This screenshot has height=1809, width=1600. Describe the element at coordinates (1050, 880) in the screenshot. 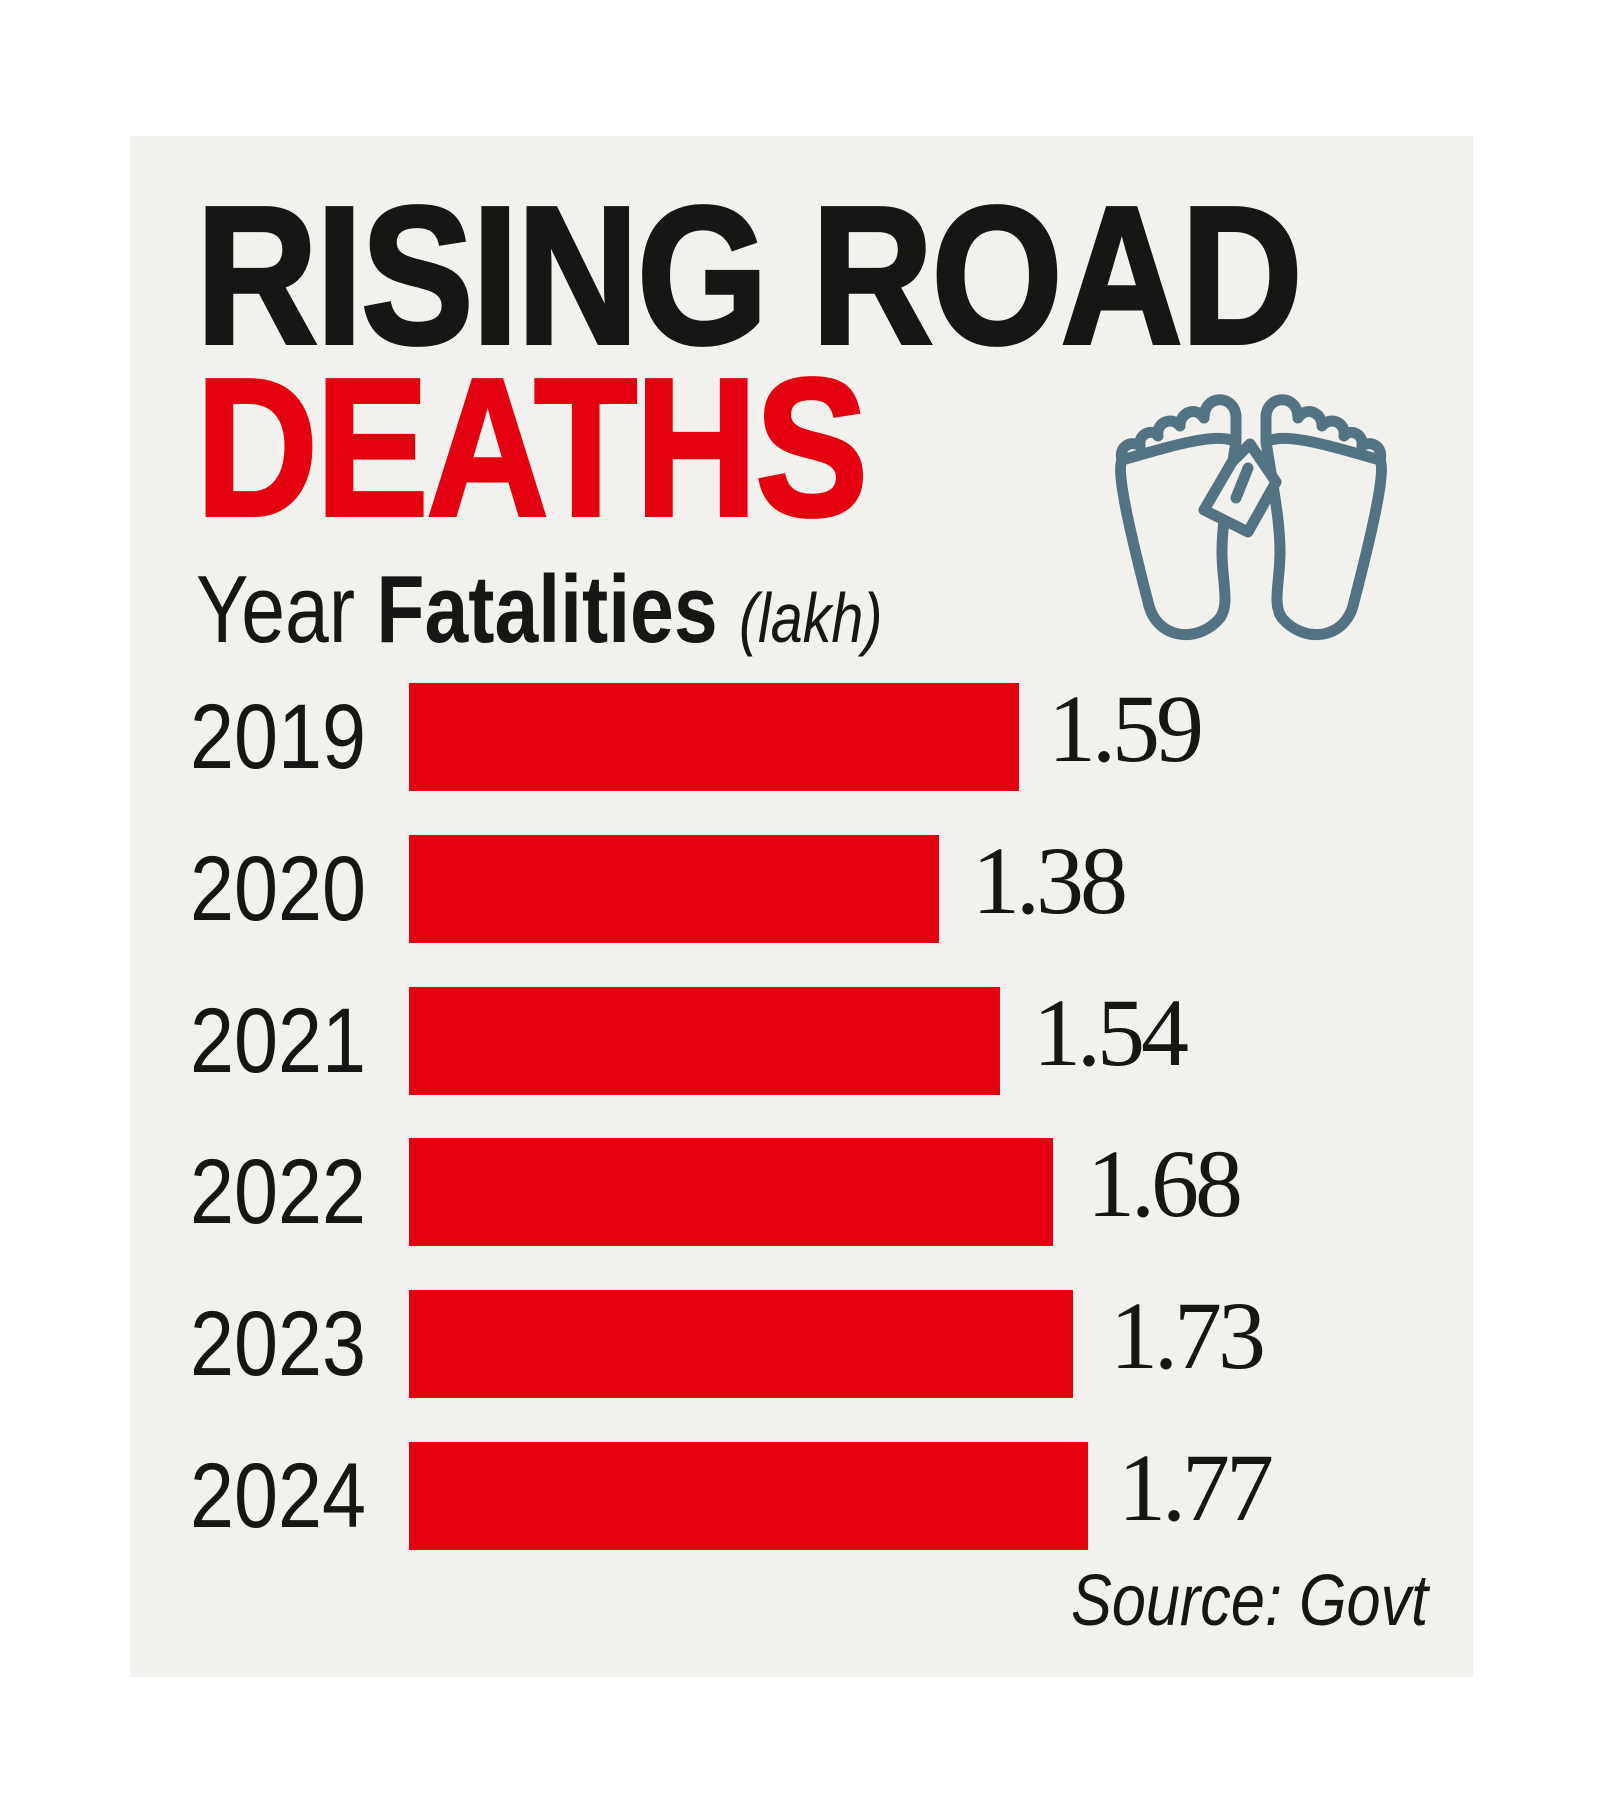

I see `value-label: 1.38` at that location.